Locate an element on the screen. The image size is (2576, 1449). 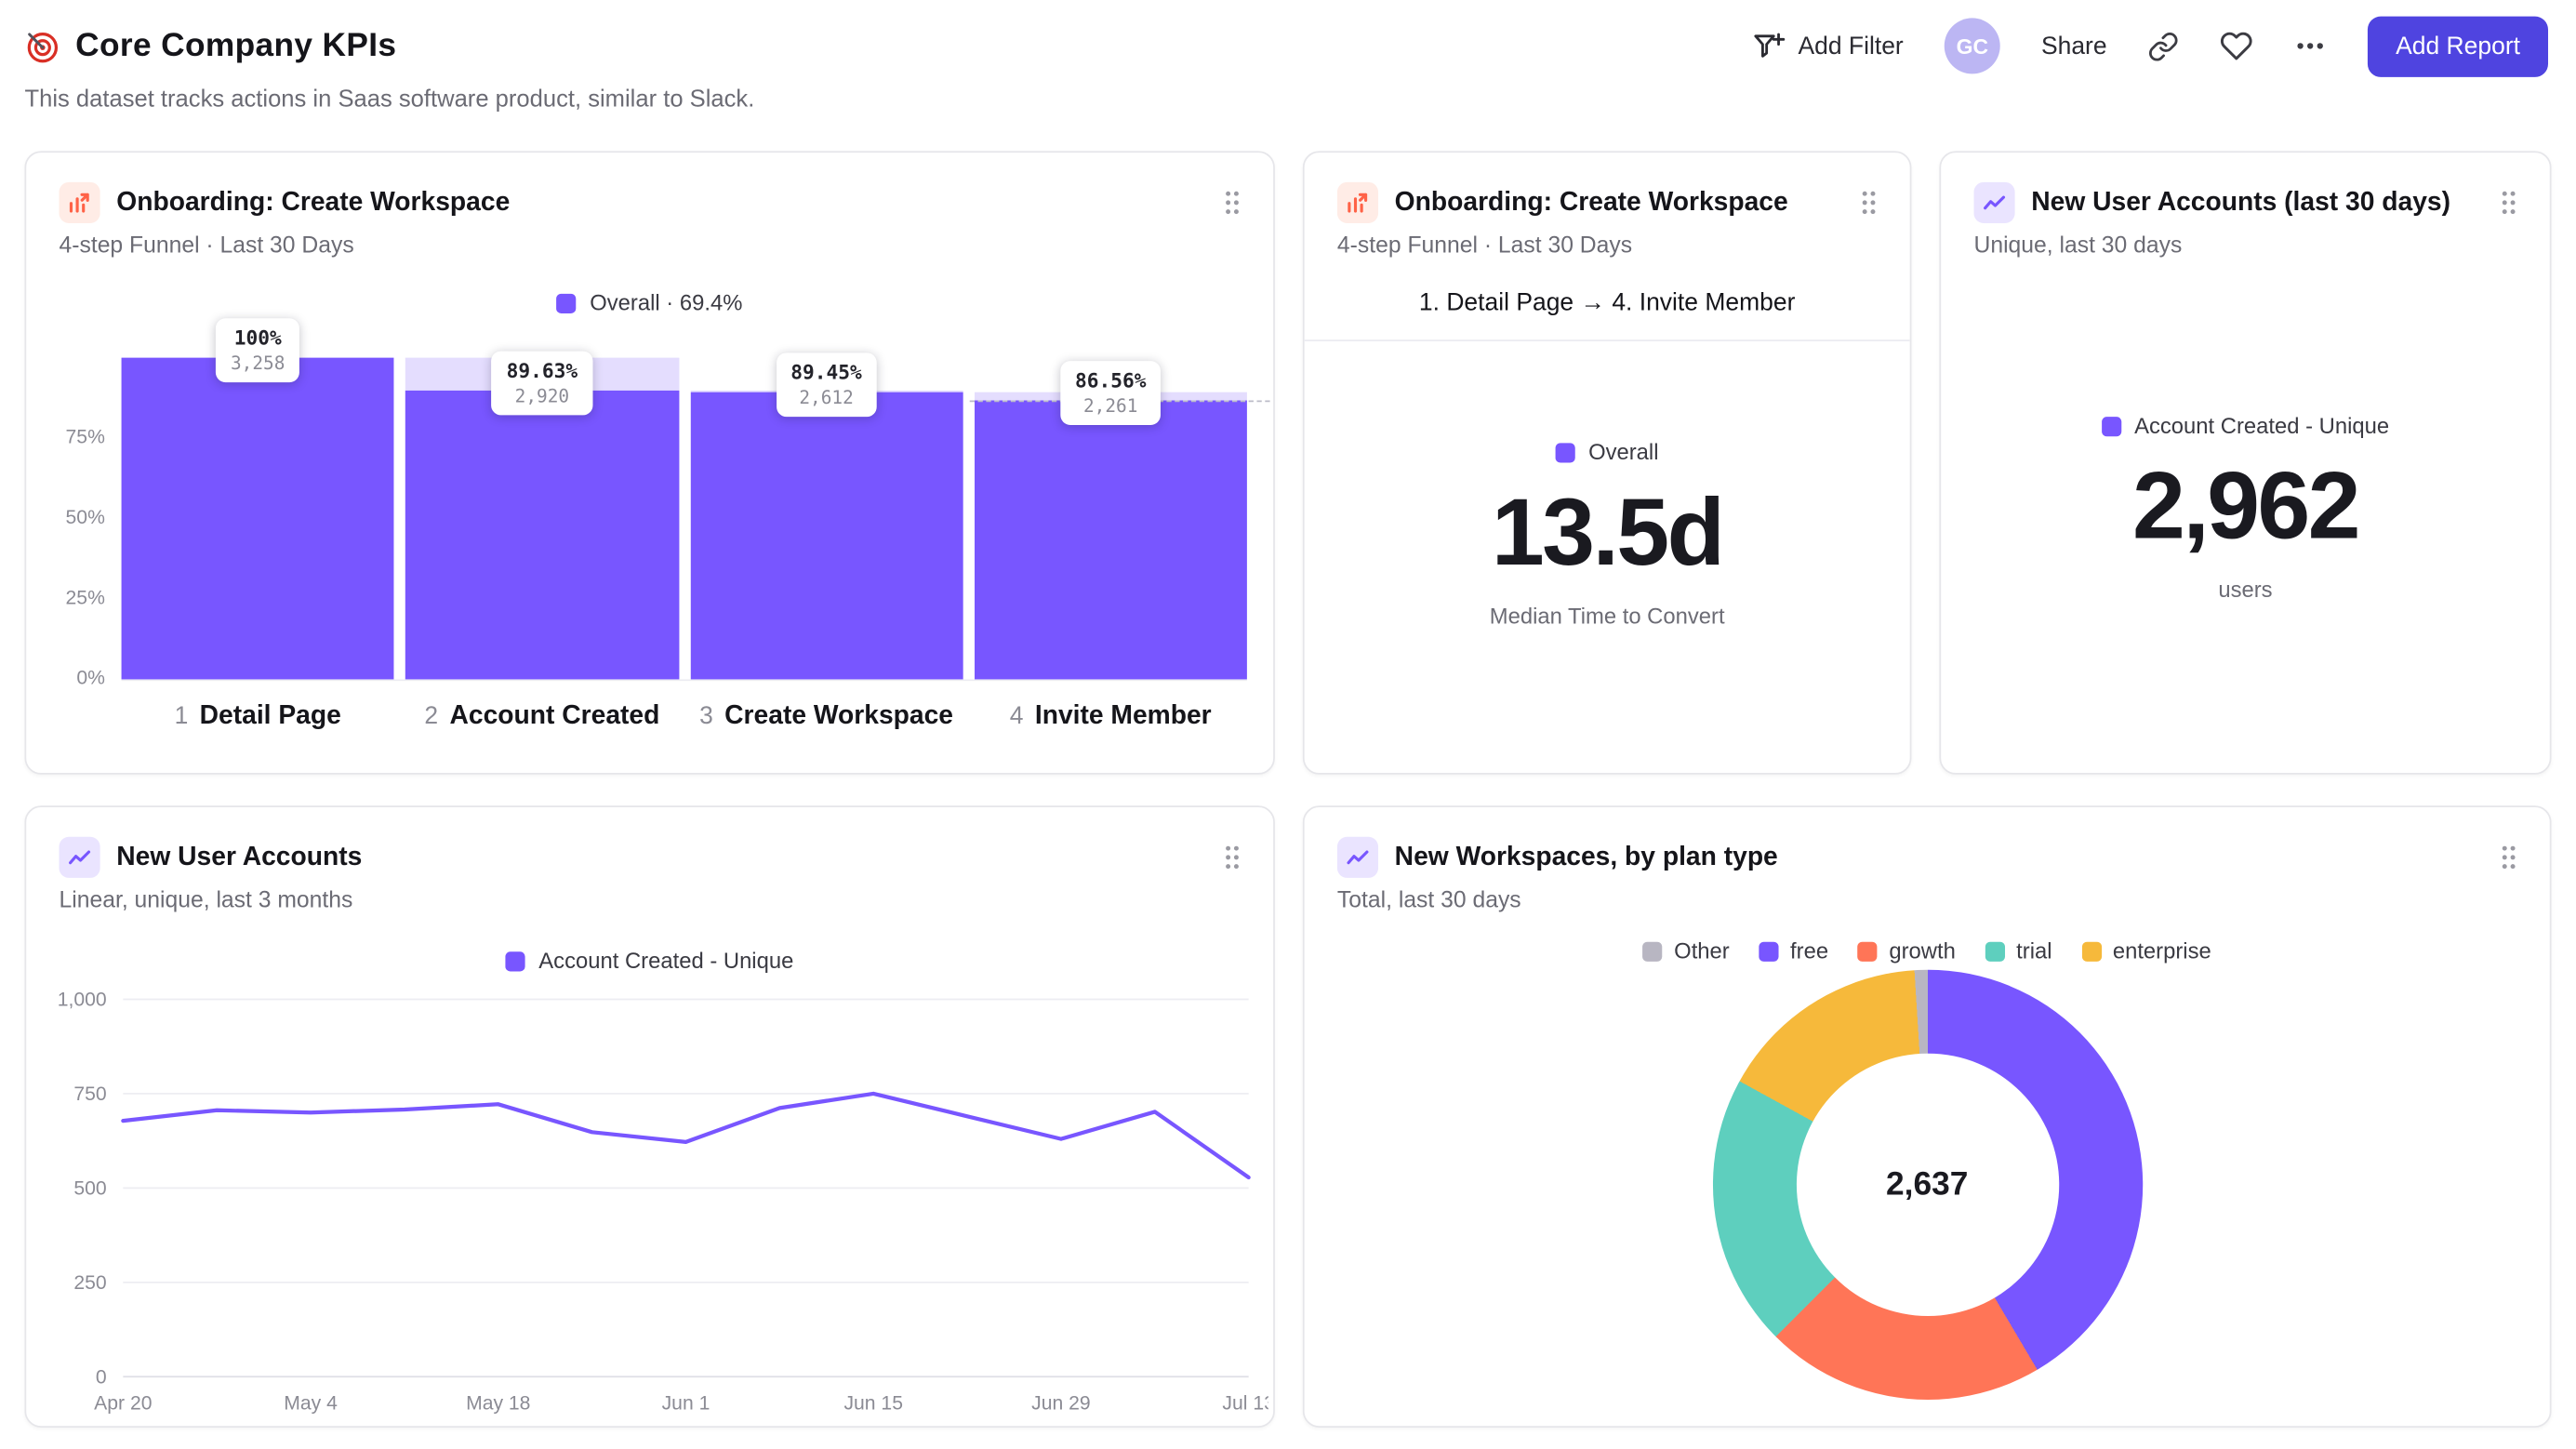
new-accounts-value: 2,962 is located at coordinates (2246, 506).